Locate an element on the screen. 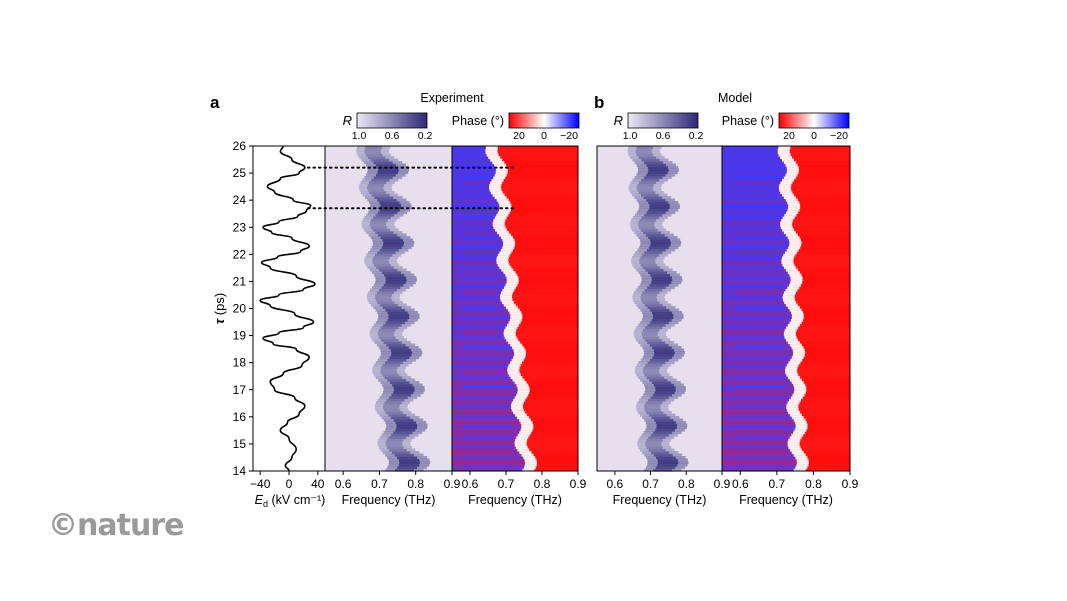 The width and height of the screenshot is (1067, 601). experiment-r-colorbar is located at coordinates (392, 120).